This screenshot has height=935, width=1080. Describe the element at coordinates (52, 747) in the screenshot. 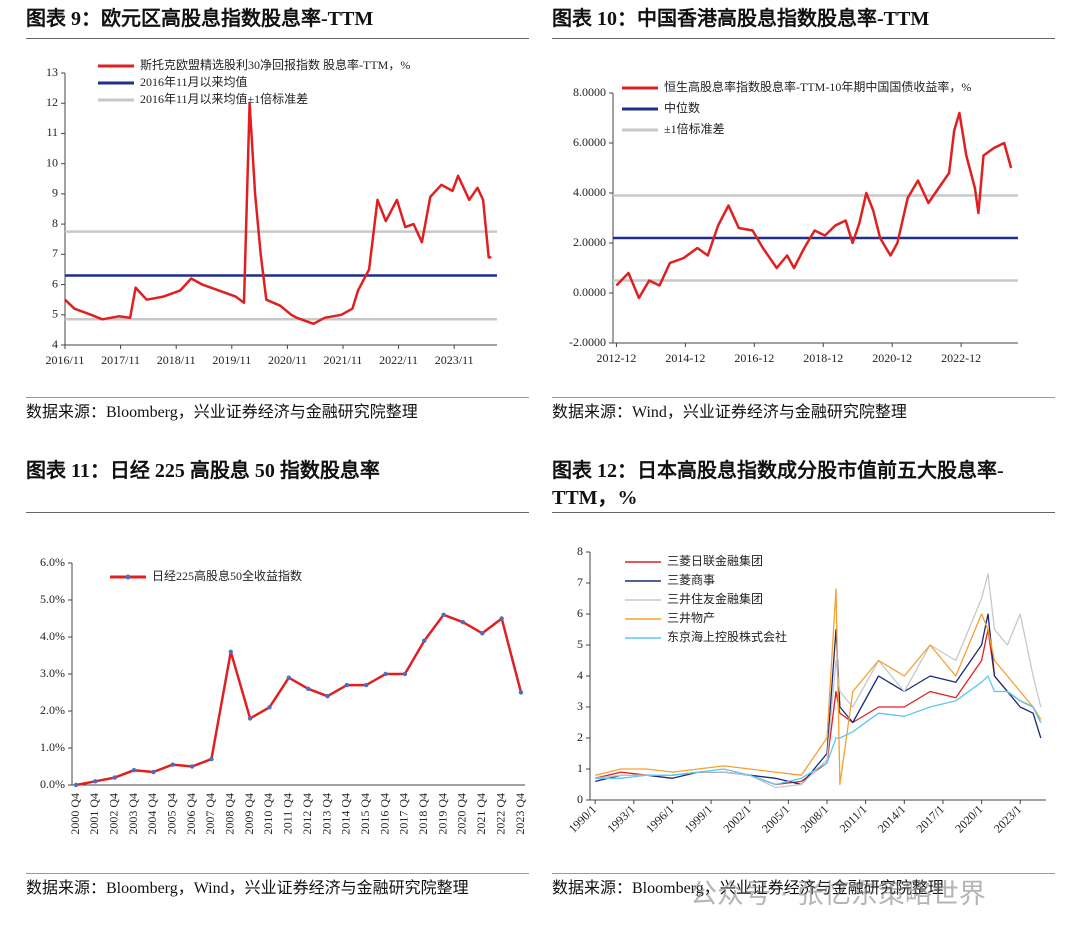

I see `y-tick-label: 1.0%` at that location.